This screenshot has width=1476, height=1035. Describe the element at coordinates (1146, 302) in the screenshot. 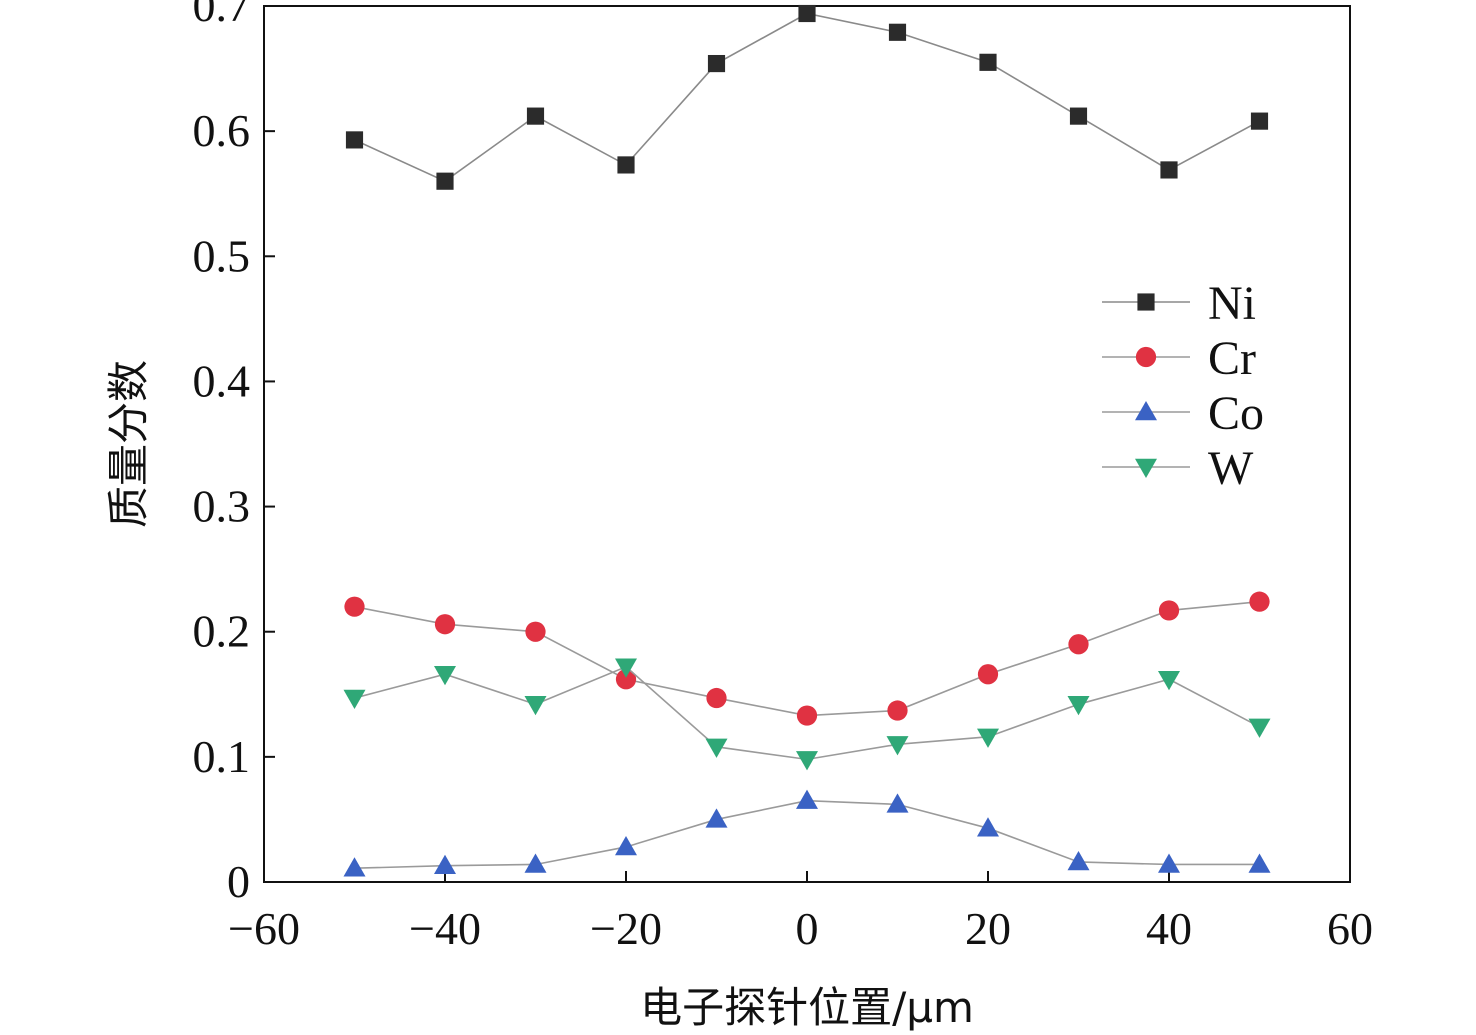

I see `legend-marker-ni` at that location.